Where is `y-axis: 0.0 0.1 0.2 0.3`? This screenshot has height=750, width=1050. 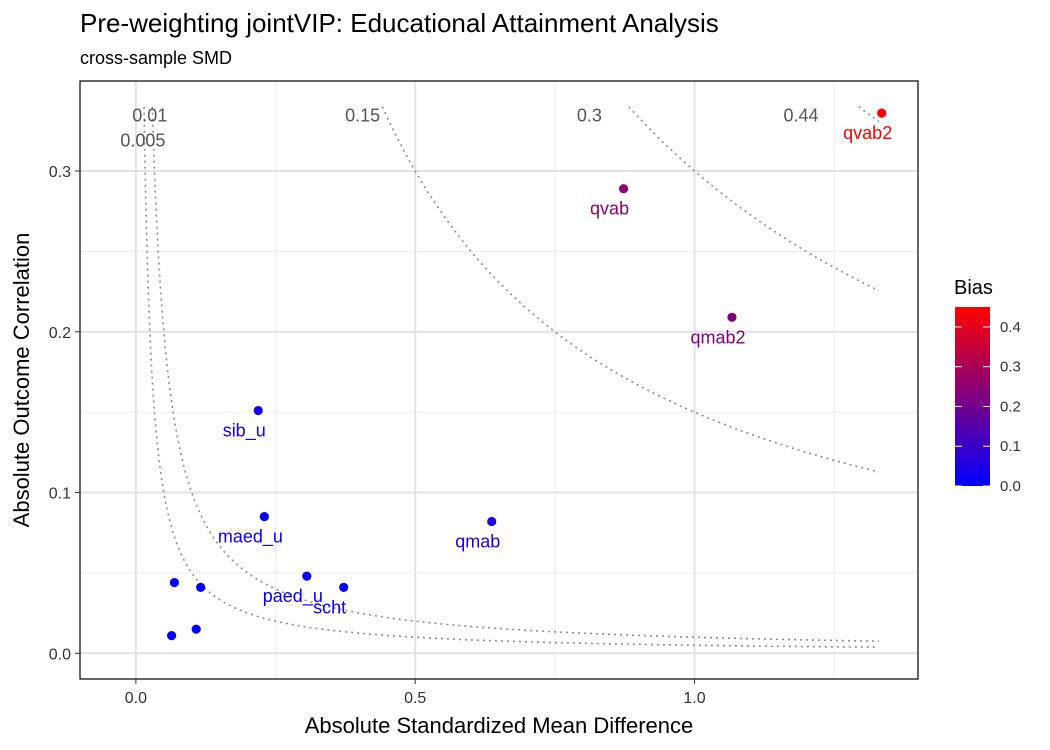 y-axis: 0.0 0.1 0.2 0.3 is located at coordinates (64, 413).